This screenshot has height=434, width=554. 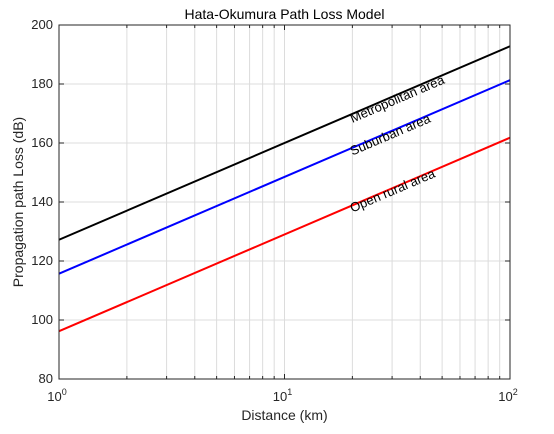 What do you see at coordinates (42, 24) in the screenshot?
I see `y-tick-label: 200` at bounding box center [42, 24].